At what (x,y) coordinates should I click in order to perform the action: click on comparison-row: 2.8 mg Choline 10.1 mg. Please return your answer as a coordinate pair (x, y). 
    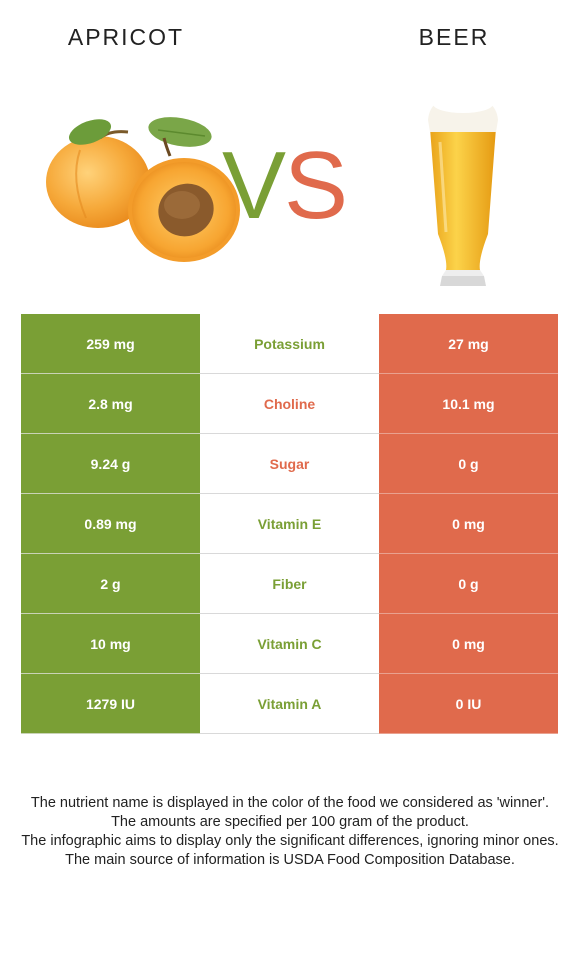
    Looking at the image, I should click on (289, 403).